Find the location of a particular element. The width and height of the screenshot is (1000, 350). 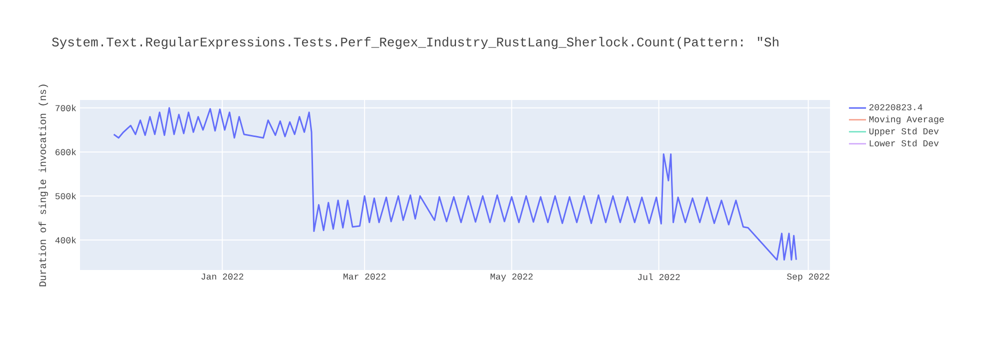

chart-title: System.Text.RegularExpressions.Tests.Perf_Regex_Industry_RustLang_Sherlock.Count(Pattern: "Sh is located at coordinates (415, 43).